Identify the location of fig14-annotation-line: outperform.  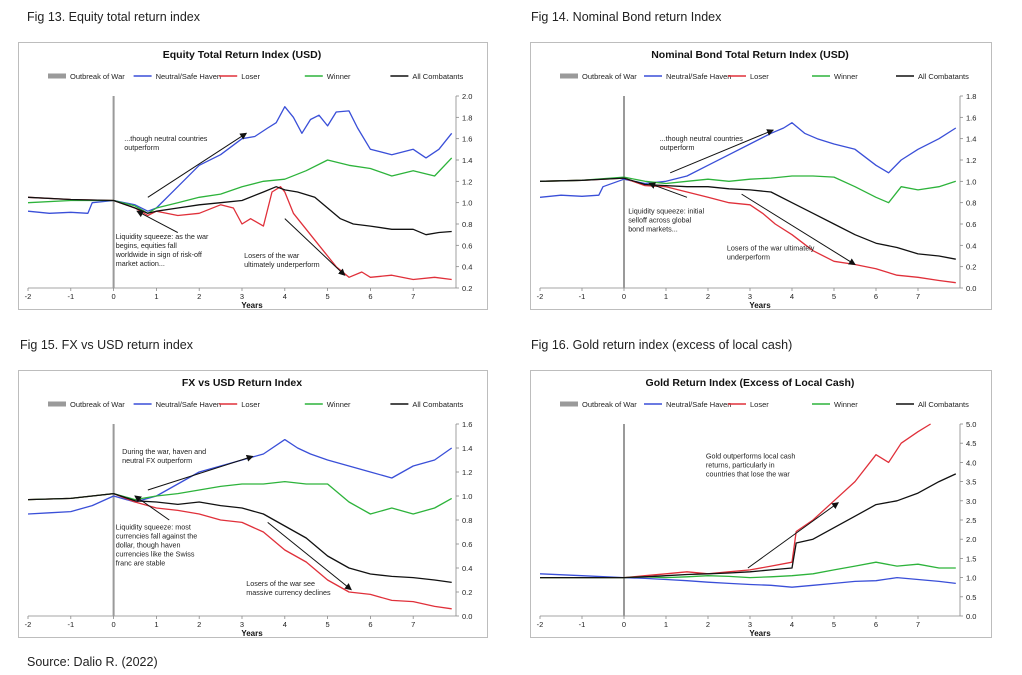
(677, 147).